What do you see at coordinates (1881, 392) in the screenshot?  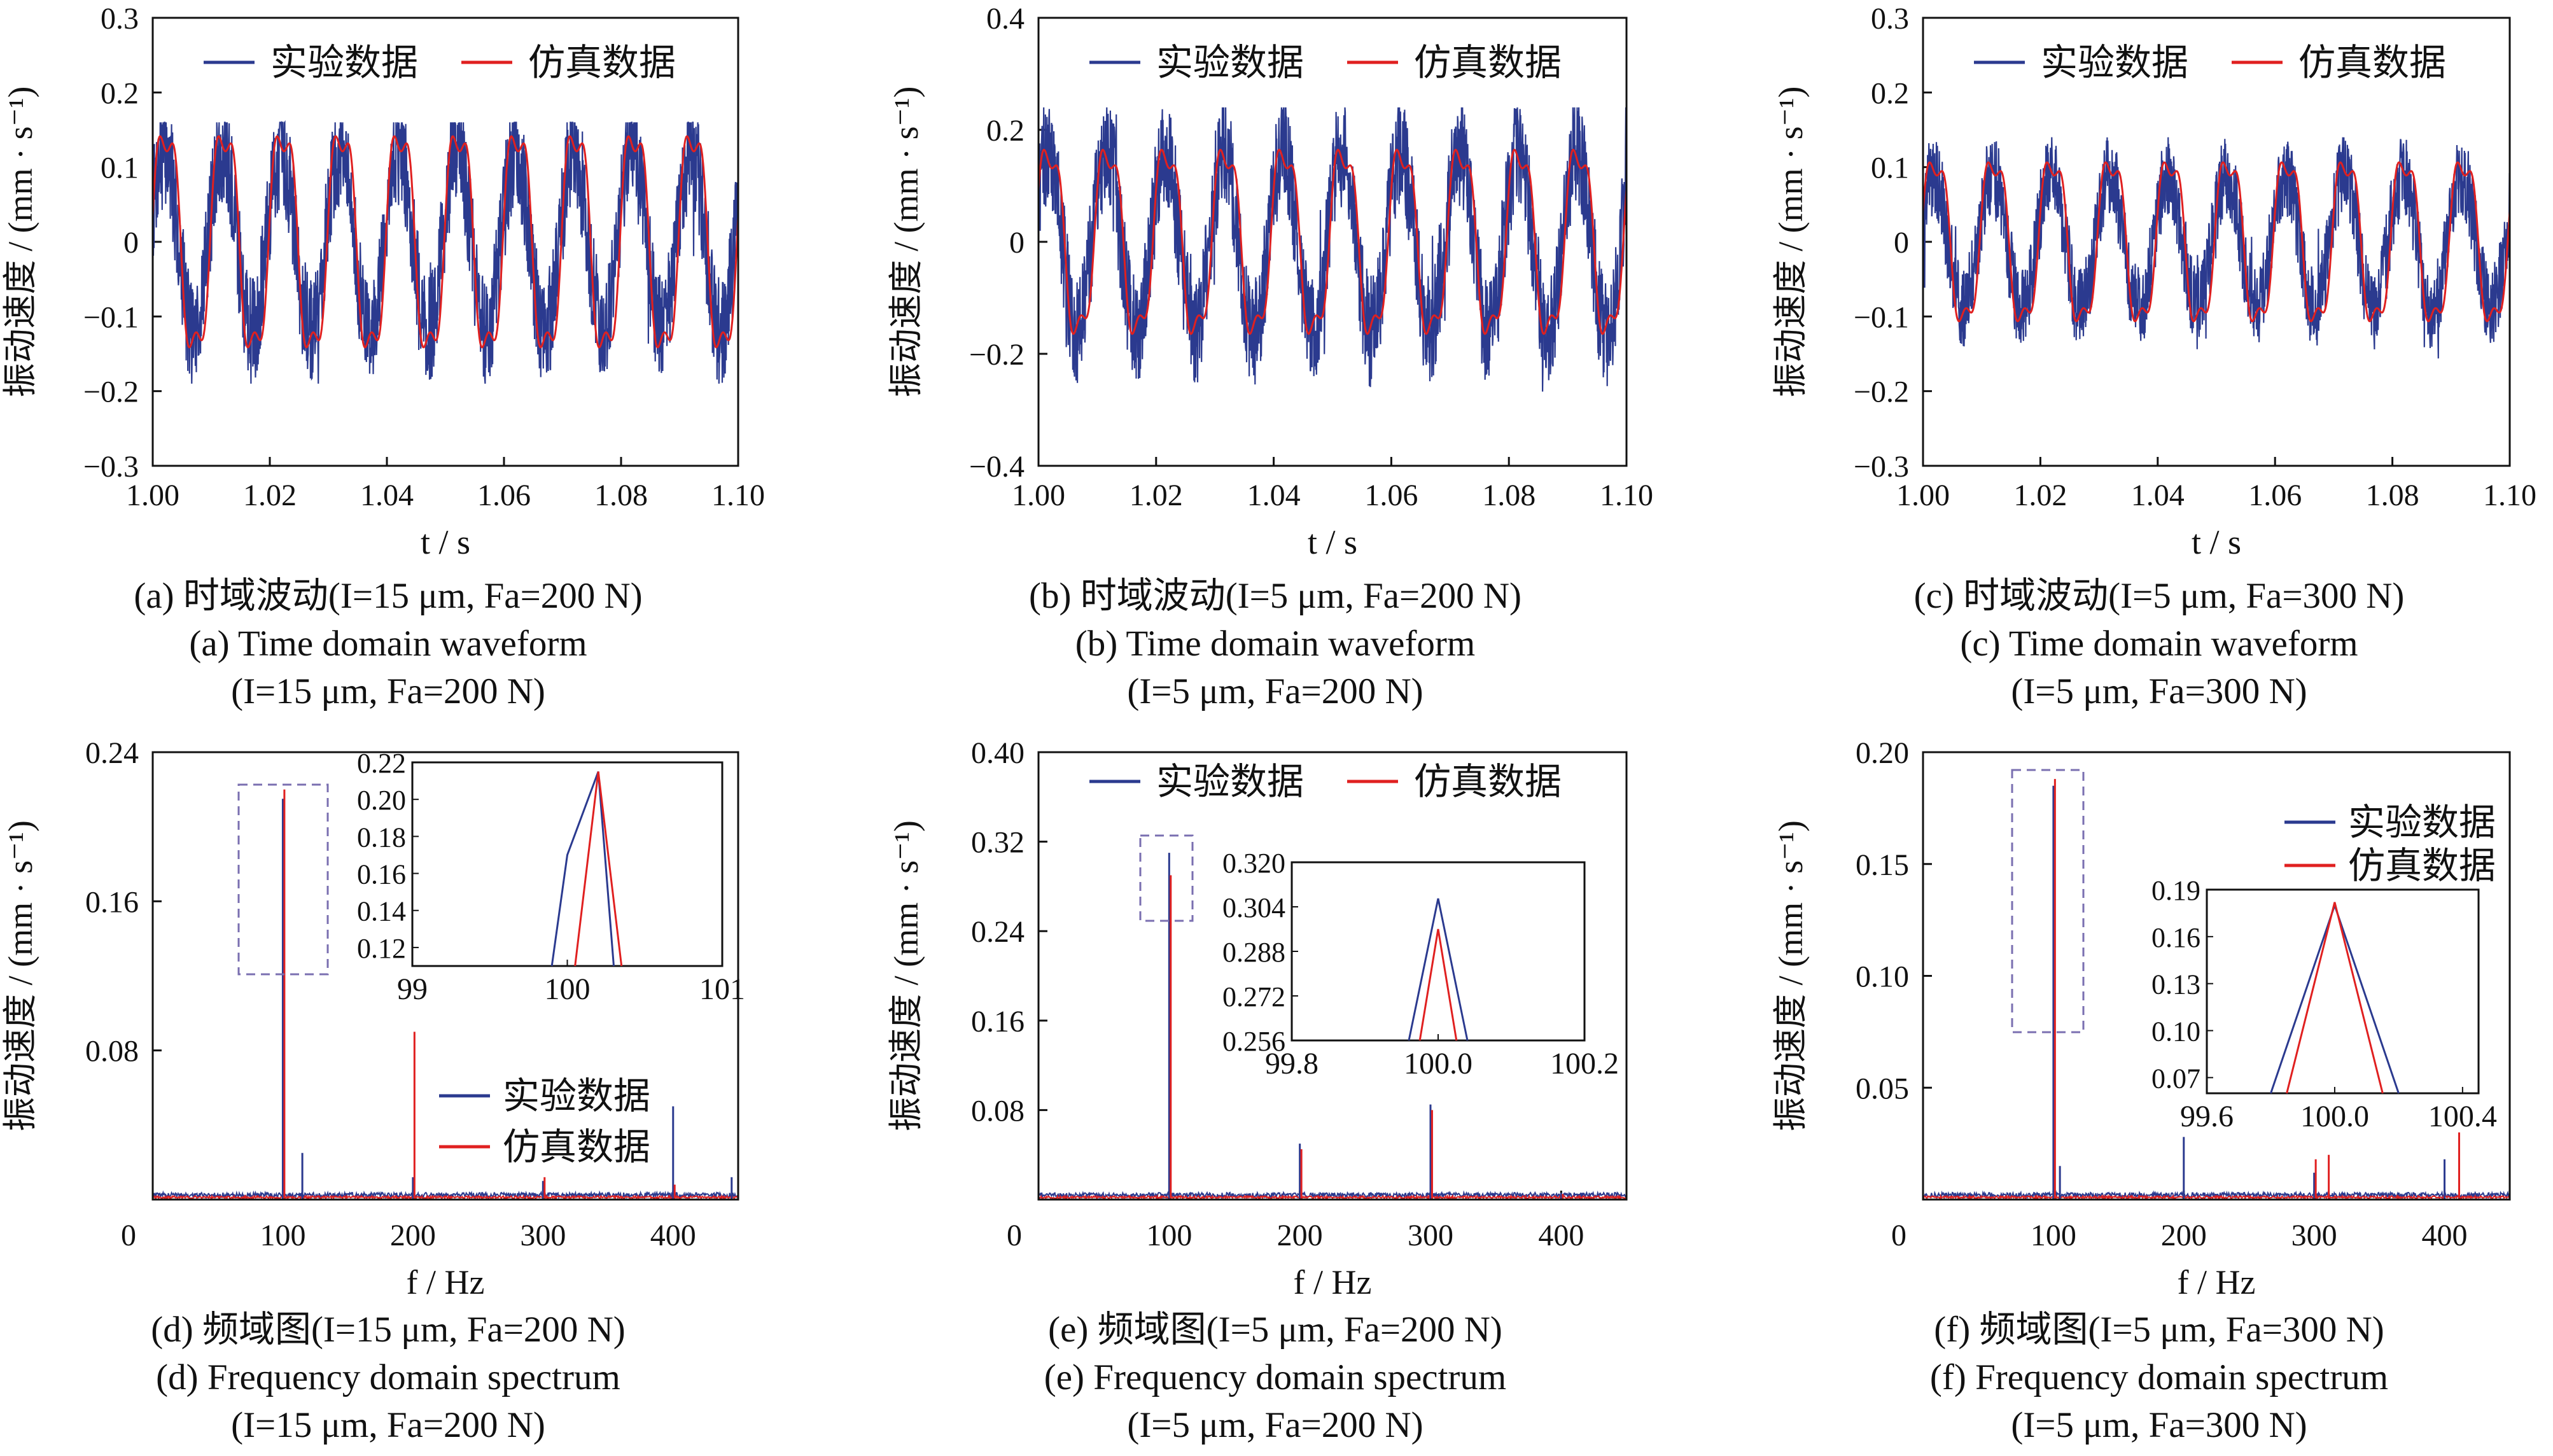 I see `y-tick-label: −0.2` at bounding box center [1881, 392].